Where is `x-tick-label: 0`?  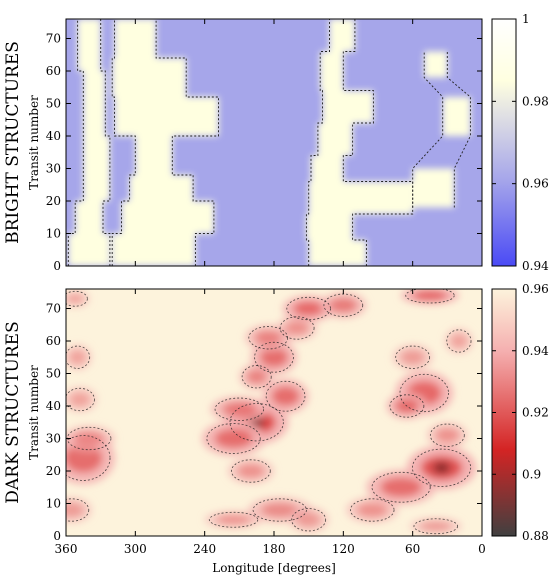 x-tick-label: 0 is located at coordinates (482, 549).